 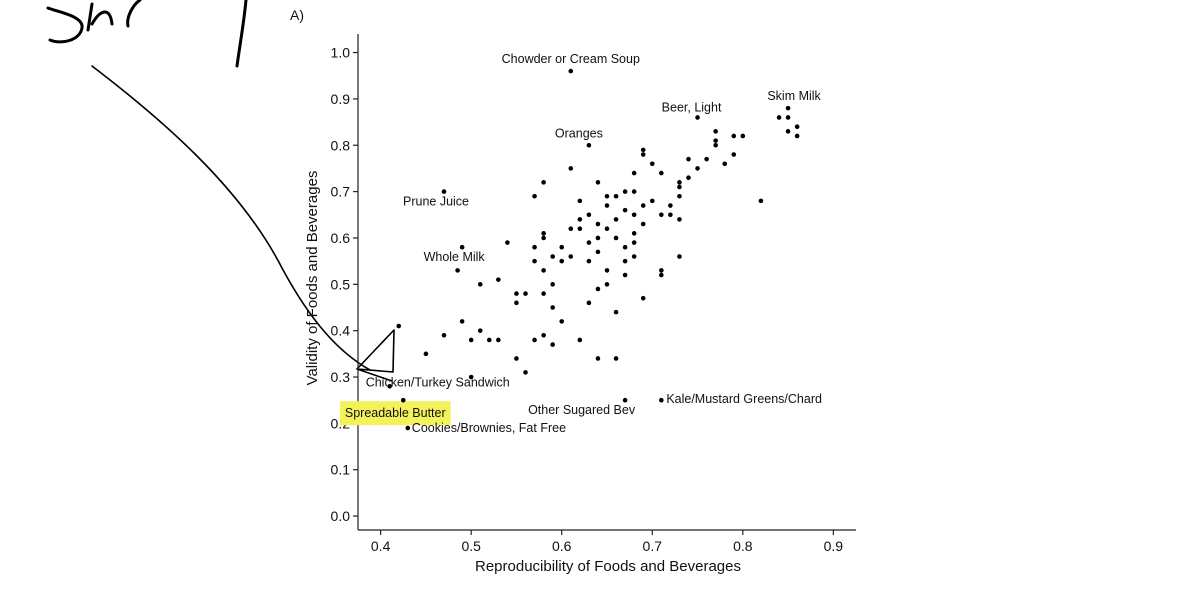 I want to click on highlight-box, so click(x=395, y=413).